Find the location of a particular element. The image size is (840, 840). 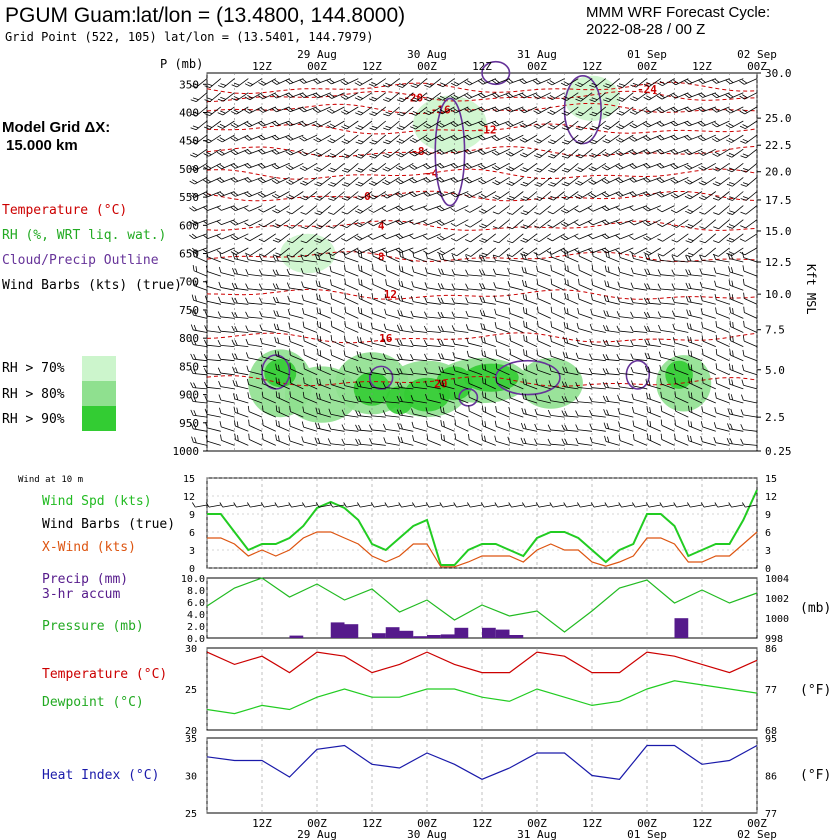

surface-wind-barb-shaft is located at coordinates (242, 506).